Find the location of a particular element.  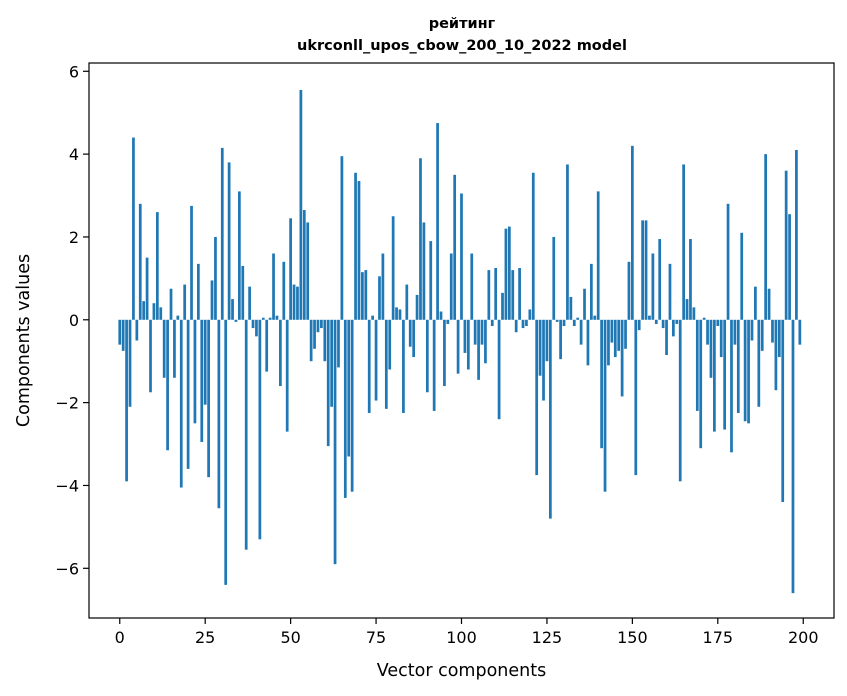

x-tick-label: 175 is located at coordinates (718, 637).